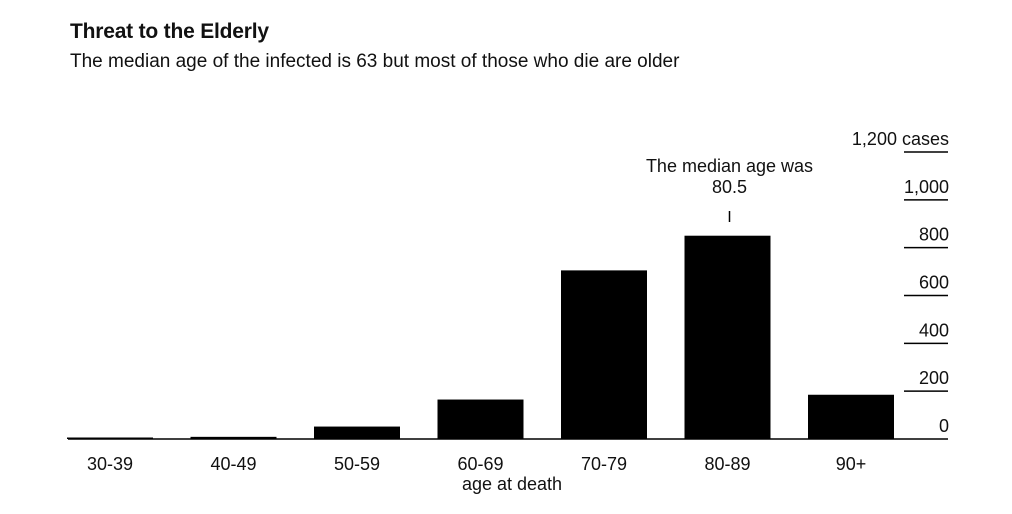  I want to click on y-tick-label-600: 600, so click(934, 283).